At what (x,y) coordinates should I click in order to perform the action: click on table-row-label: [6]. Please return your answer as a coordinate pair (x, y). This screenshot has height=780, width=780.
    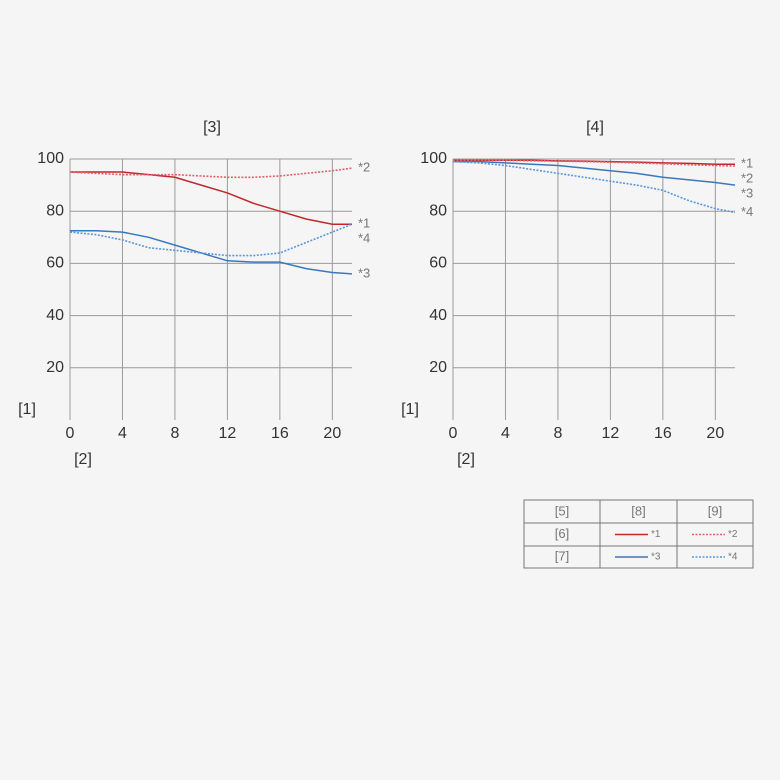
    Looking at the image, I should click on (562, 533).